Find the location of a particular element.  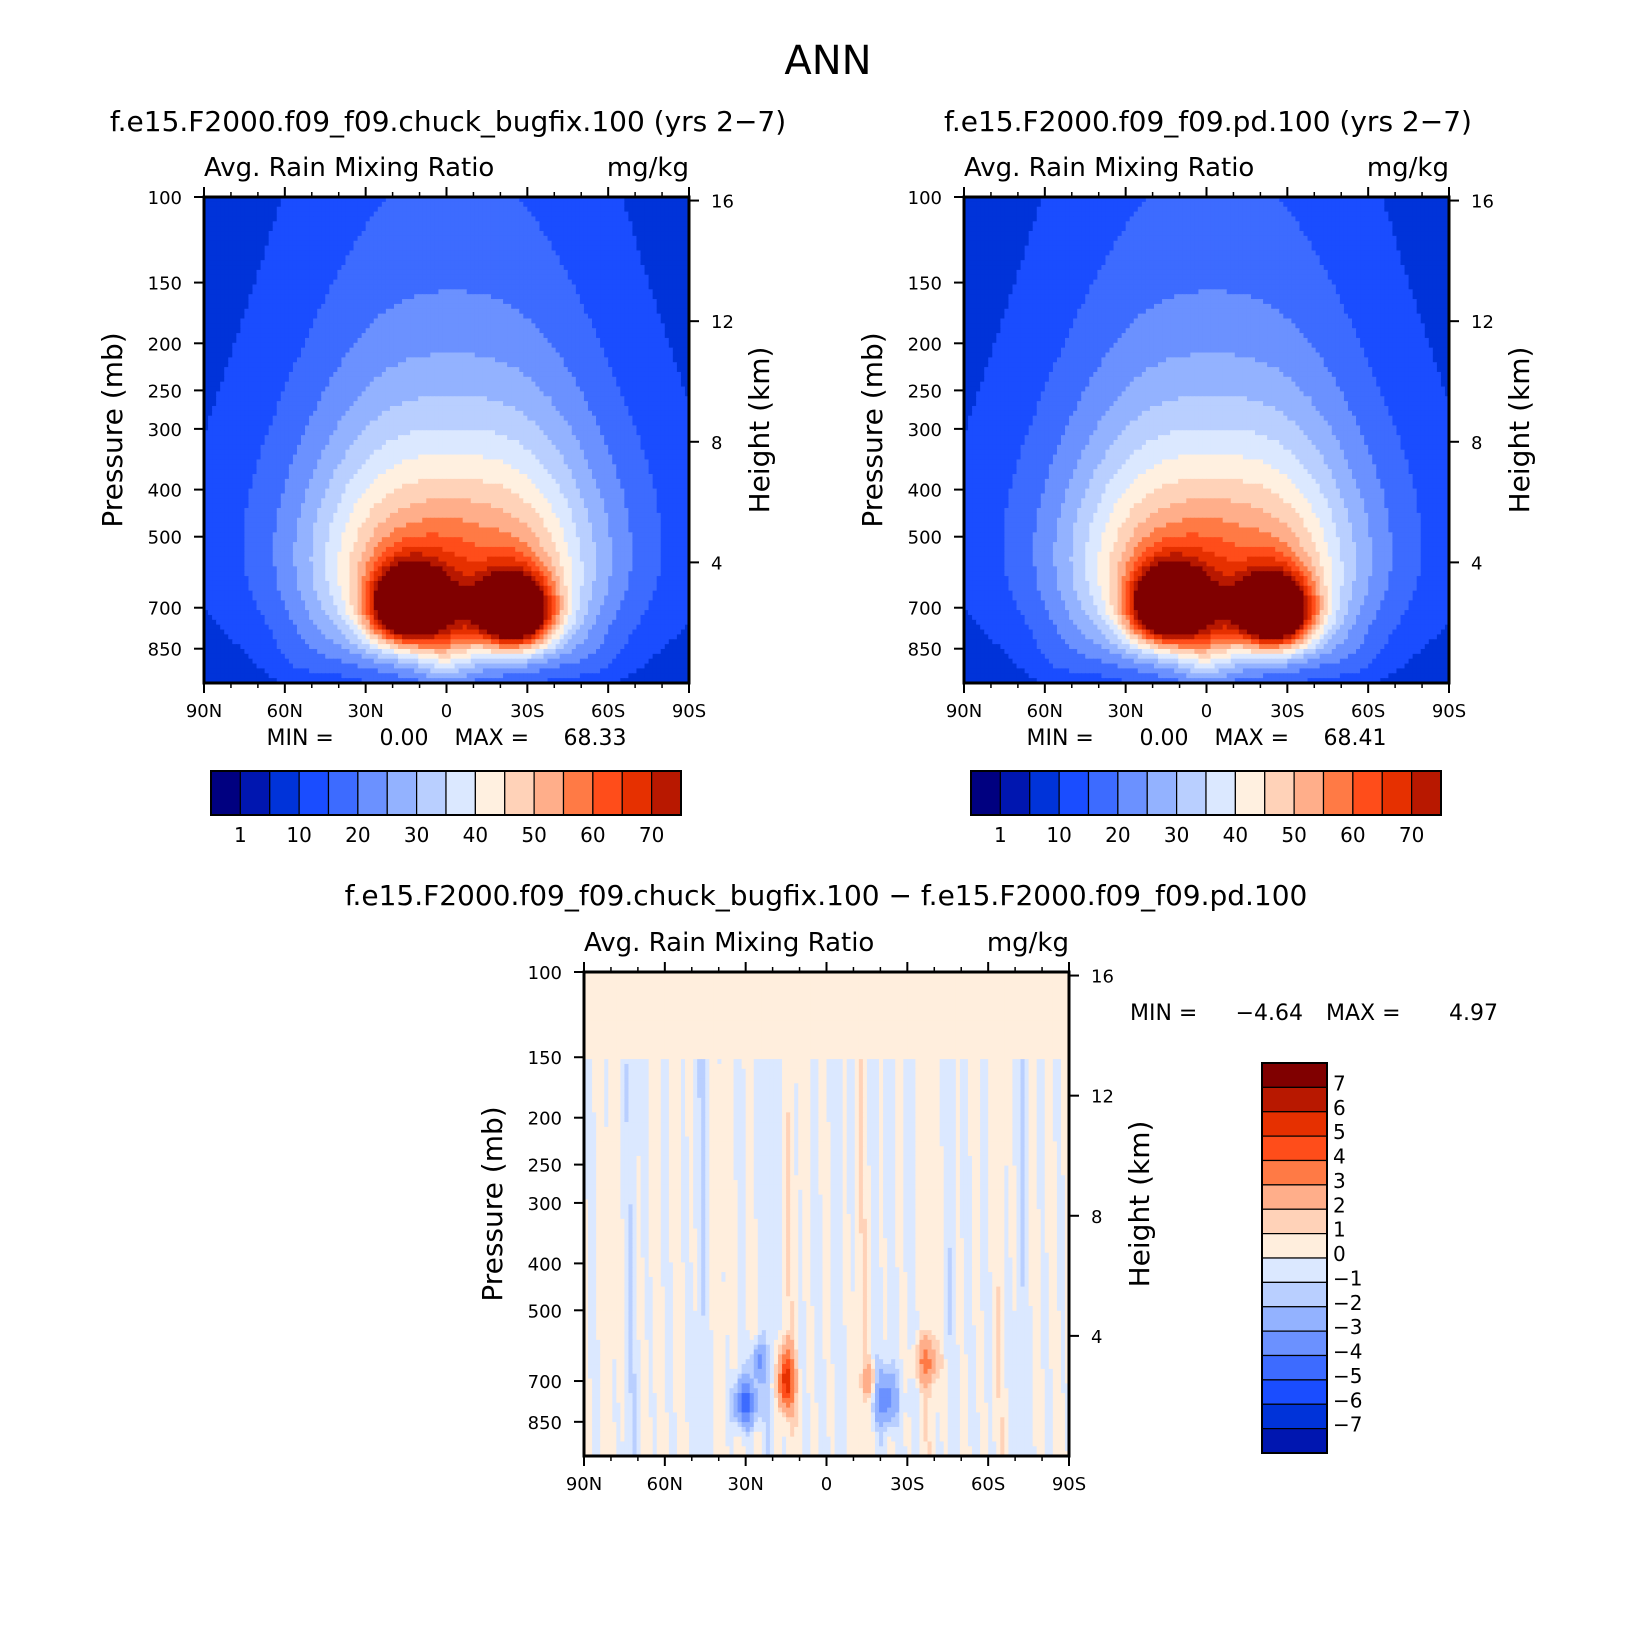

y-tick-label: 300 is located at coordinates (925, 430).